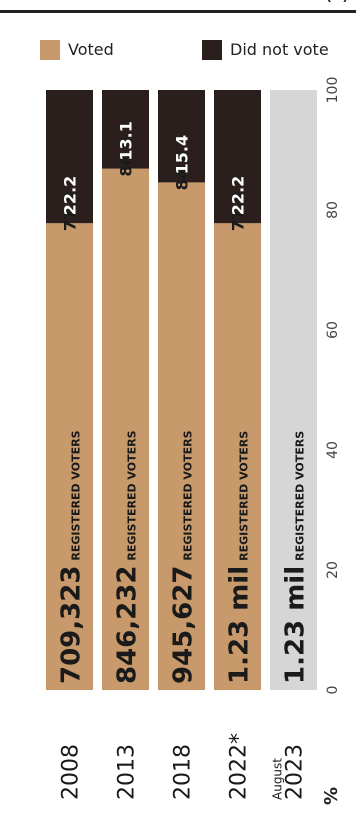 This screenshot has height=821, width=356. I want to click on annotation-registered-0: 709,323 REGISTERED VOTERS, so click(72, 557).